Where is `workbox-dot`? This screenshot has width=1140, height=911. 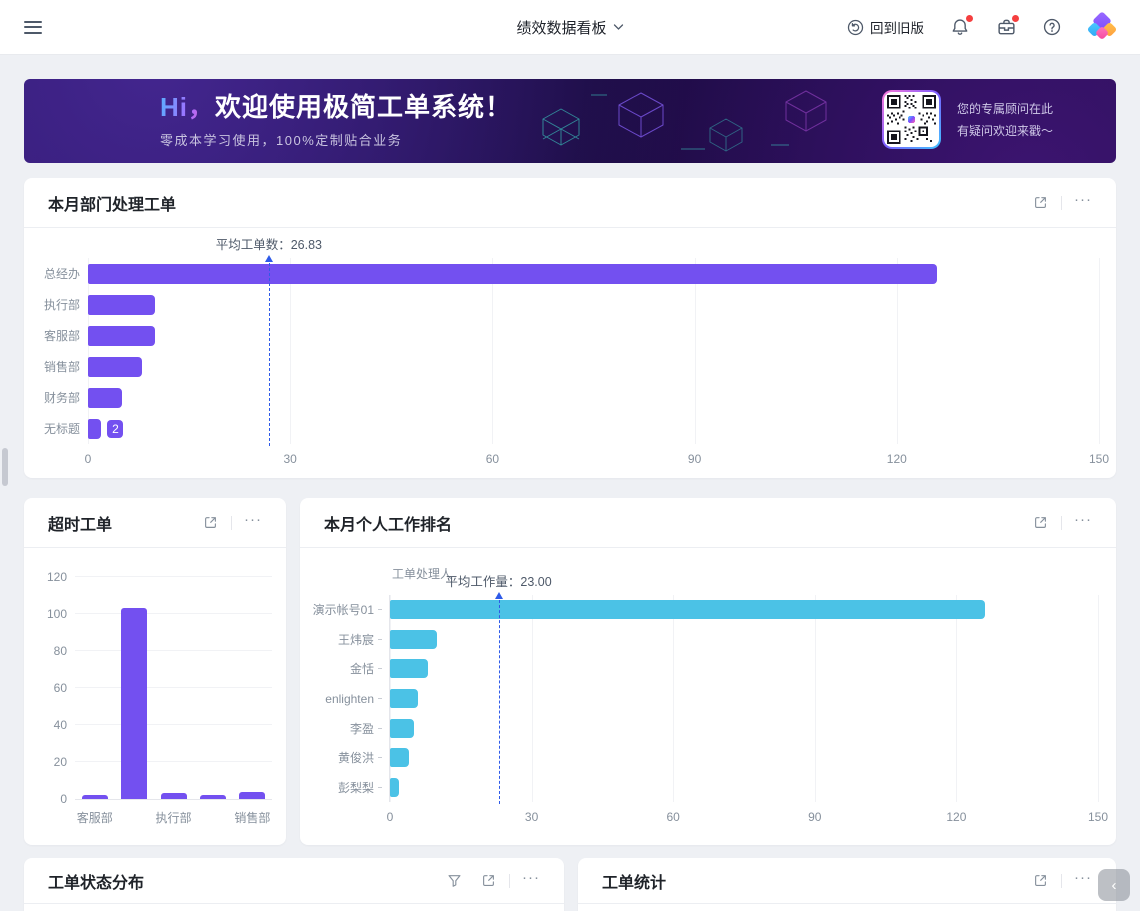 workbox-dot is located at coordinates (1015, 18).